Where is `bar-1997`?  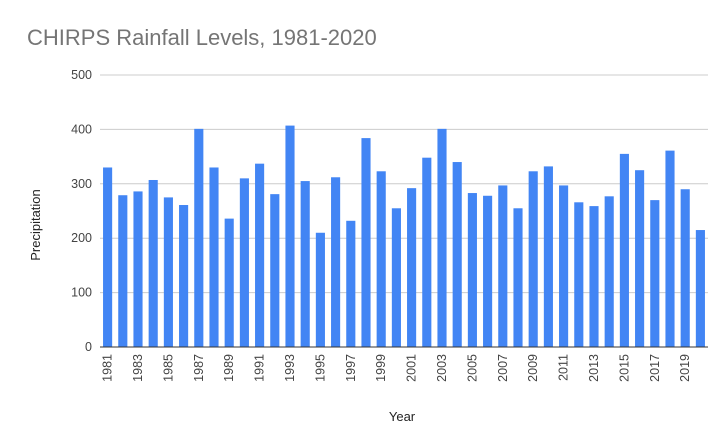 bar-1997 is located at coordinates (351, 283).